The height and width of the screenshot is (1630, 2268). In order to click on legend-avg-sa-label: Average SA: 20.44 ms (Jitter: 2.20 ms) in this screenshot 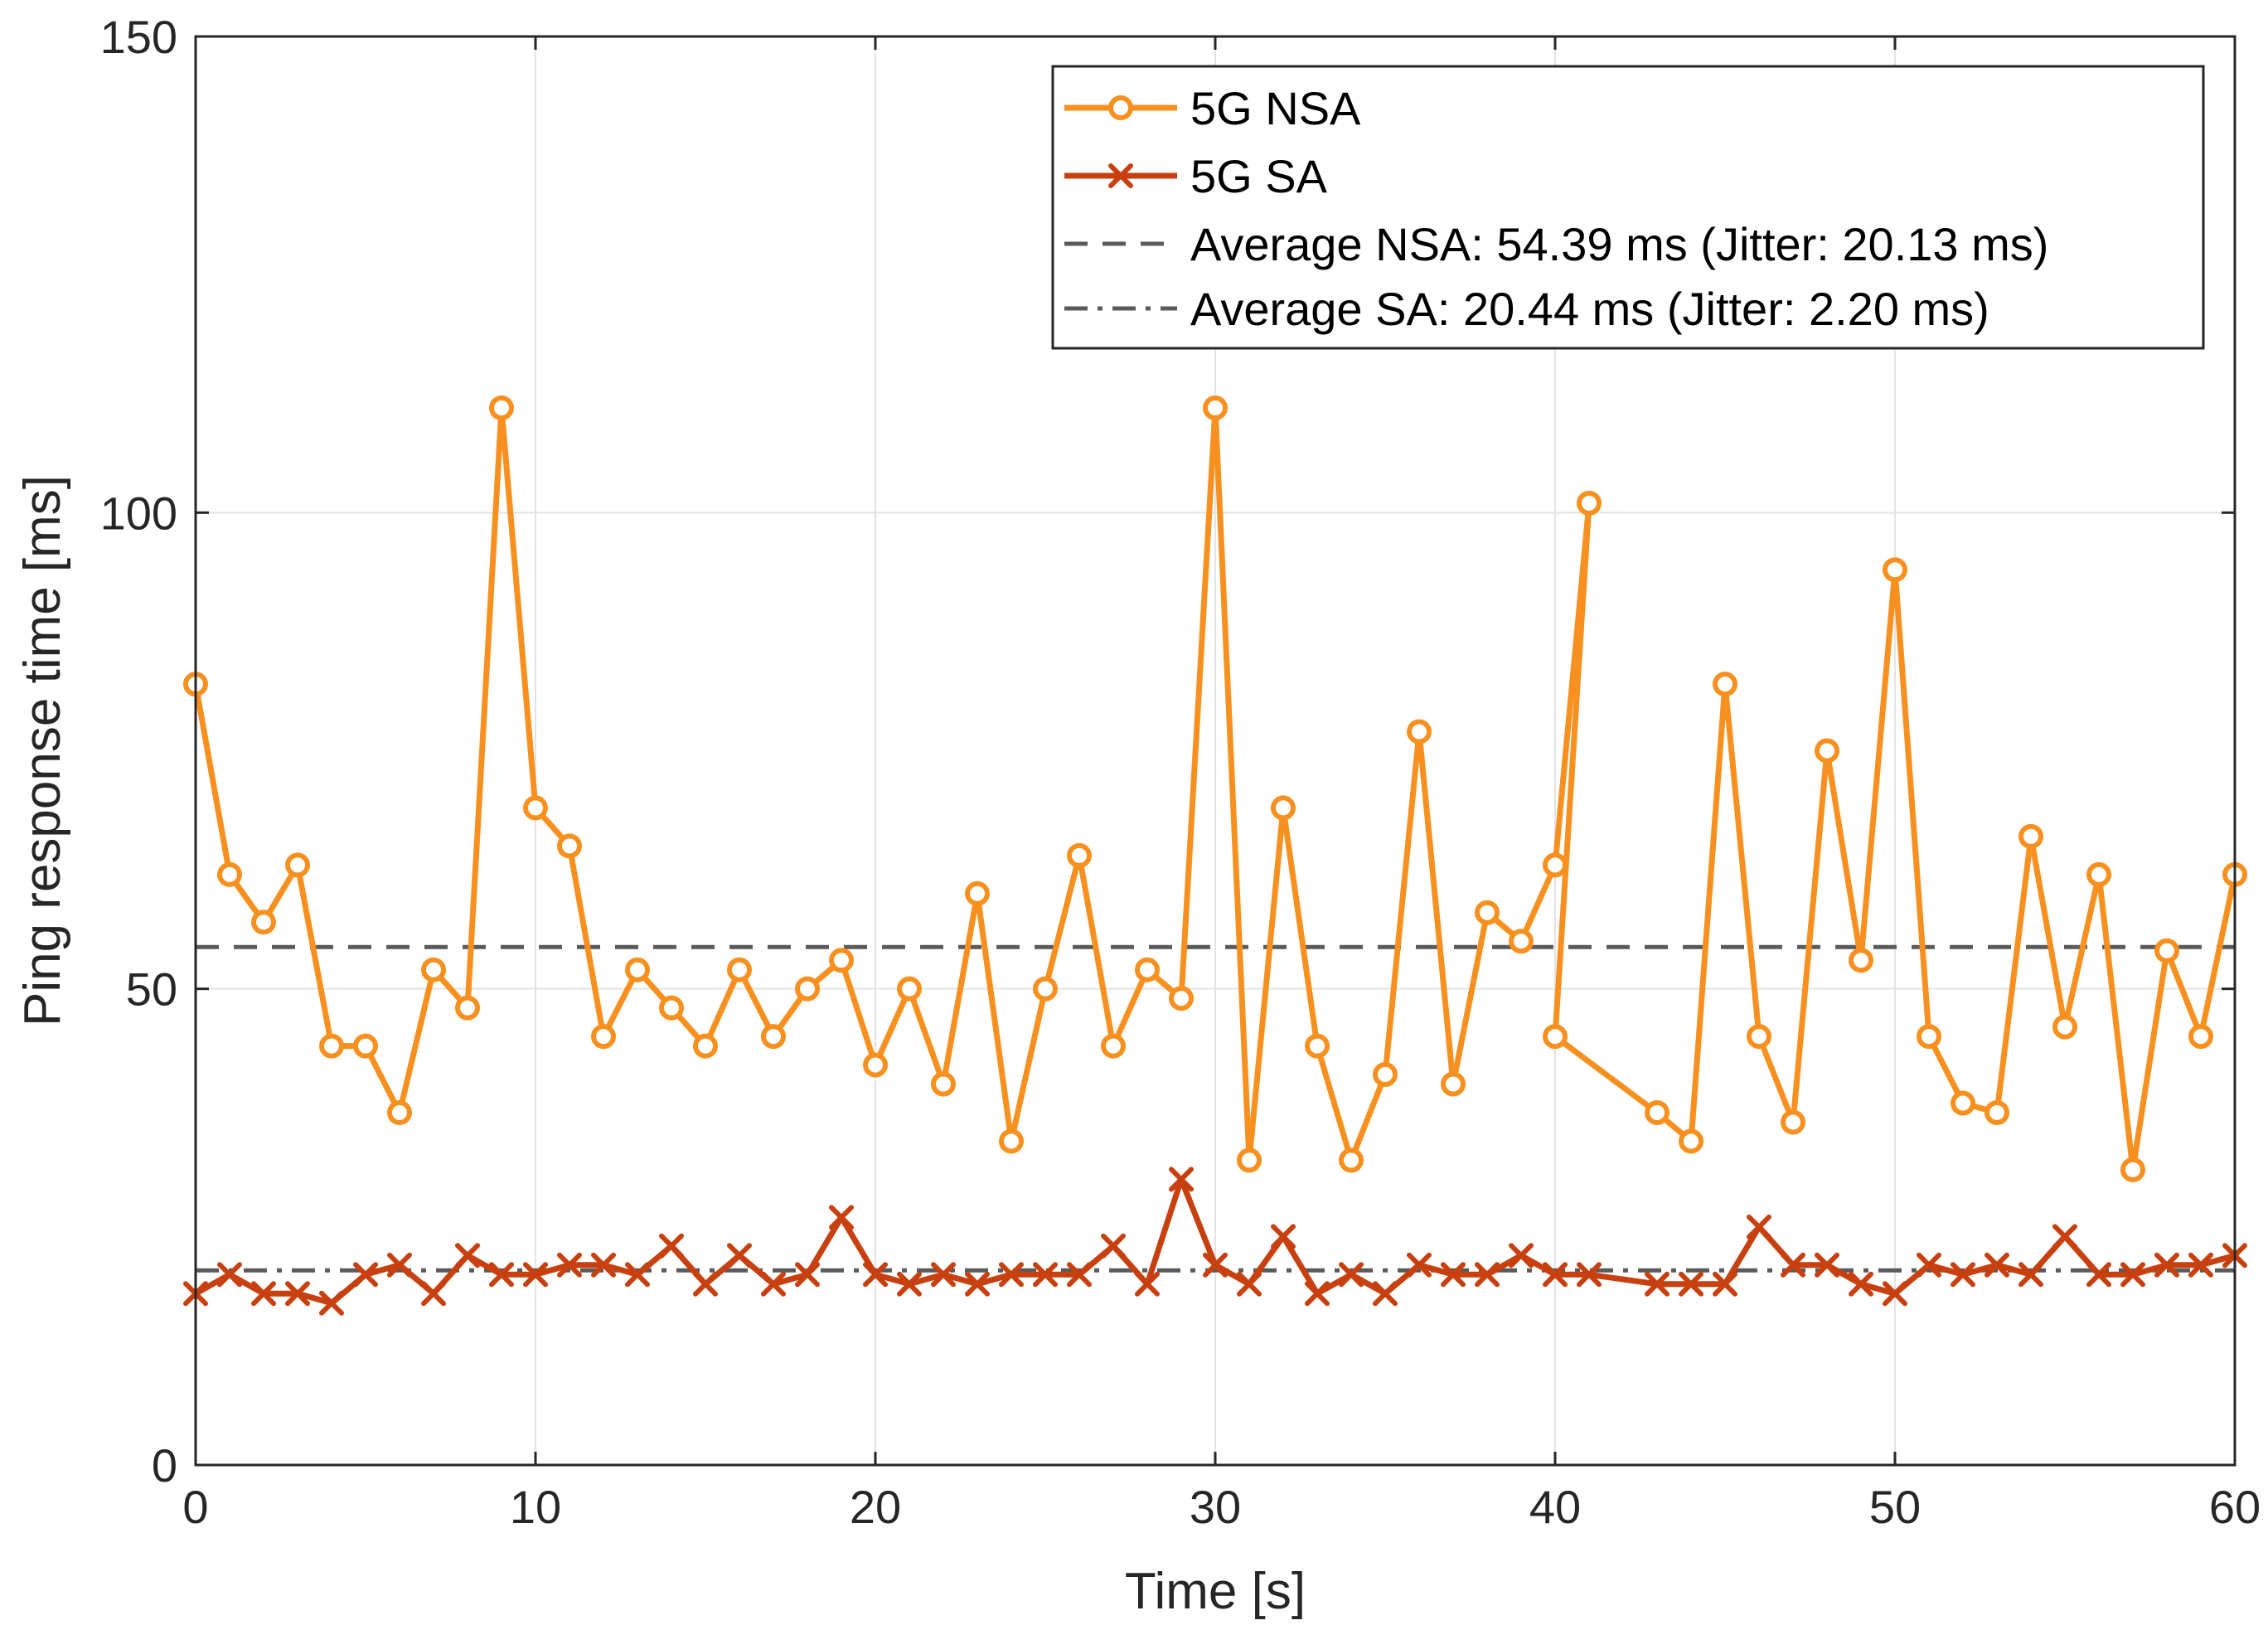, I will do `click(1589, 309)`.